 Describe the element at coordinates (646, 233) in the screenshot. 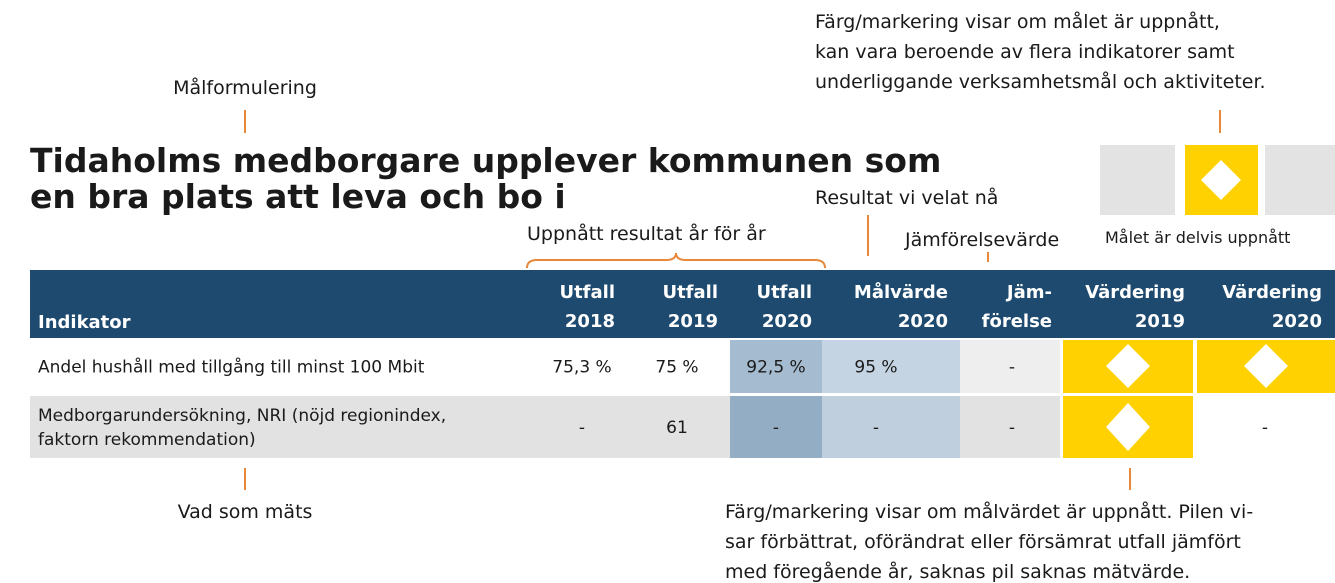

I see `annotation: Uppnått resultat år för år` at that location.